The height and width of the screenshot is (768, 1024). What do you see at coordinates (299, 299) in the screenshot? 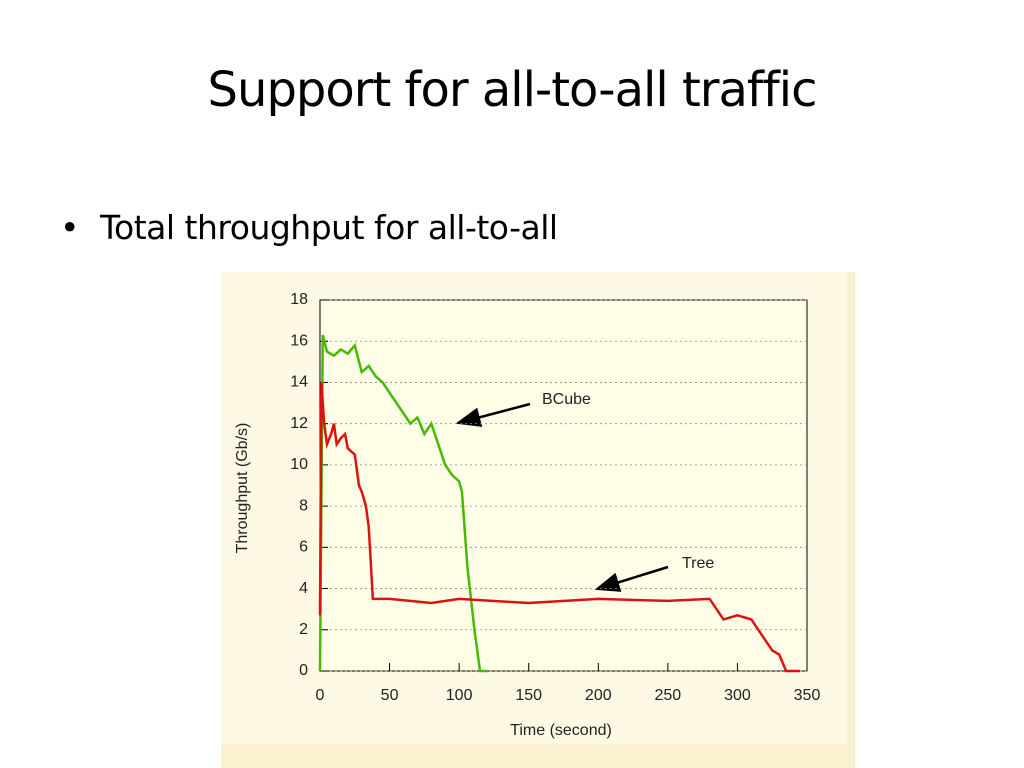
I see `y-tick-label: 18` at bounding box center [299, 299].